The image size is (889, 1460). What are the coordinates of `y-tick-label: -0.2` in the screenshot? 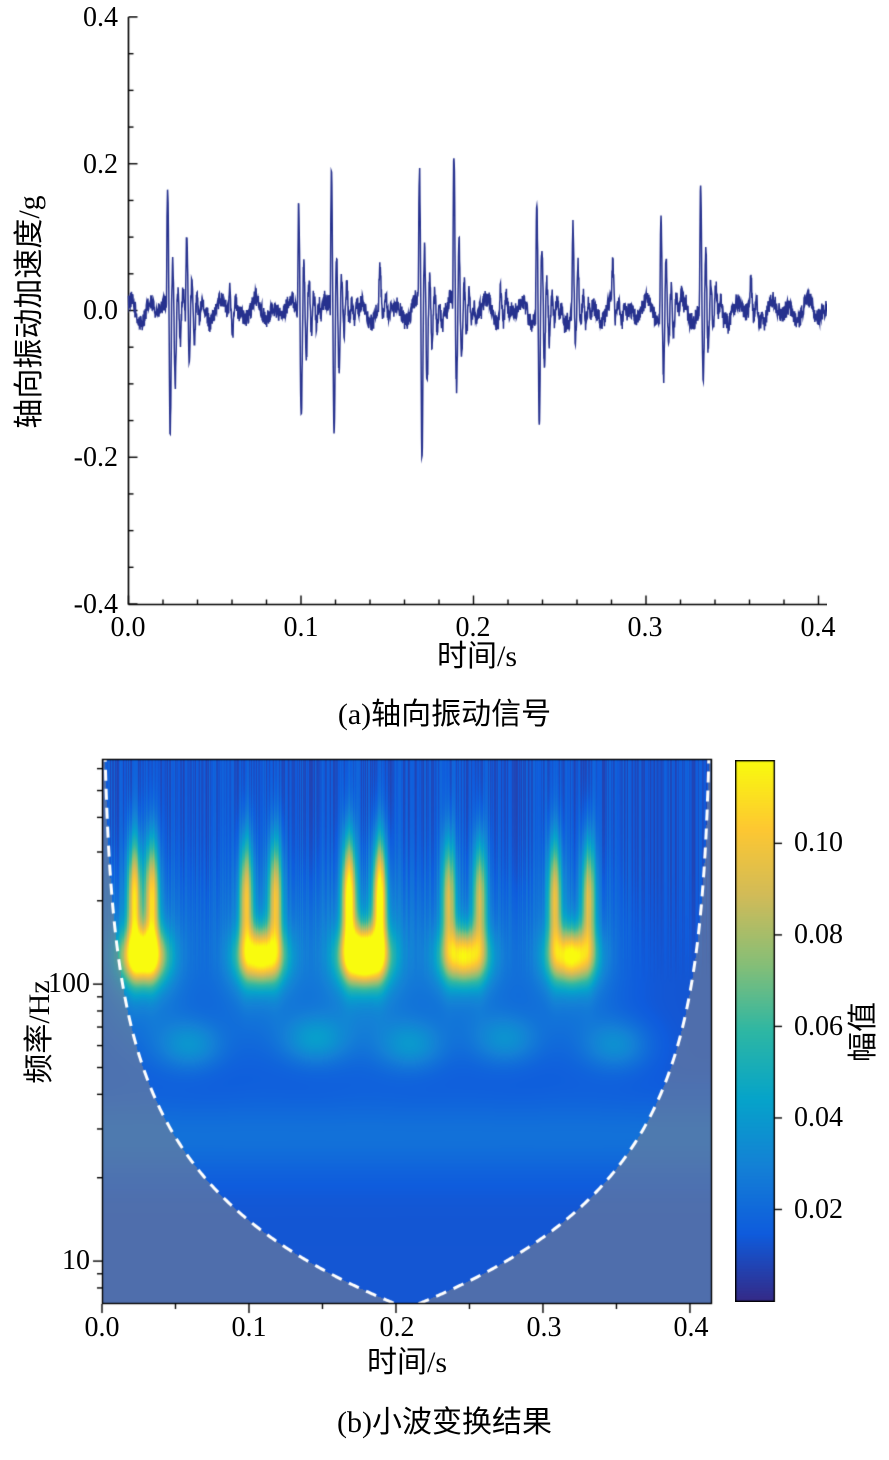 It's located at (95, 457).